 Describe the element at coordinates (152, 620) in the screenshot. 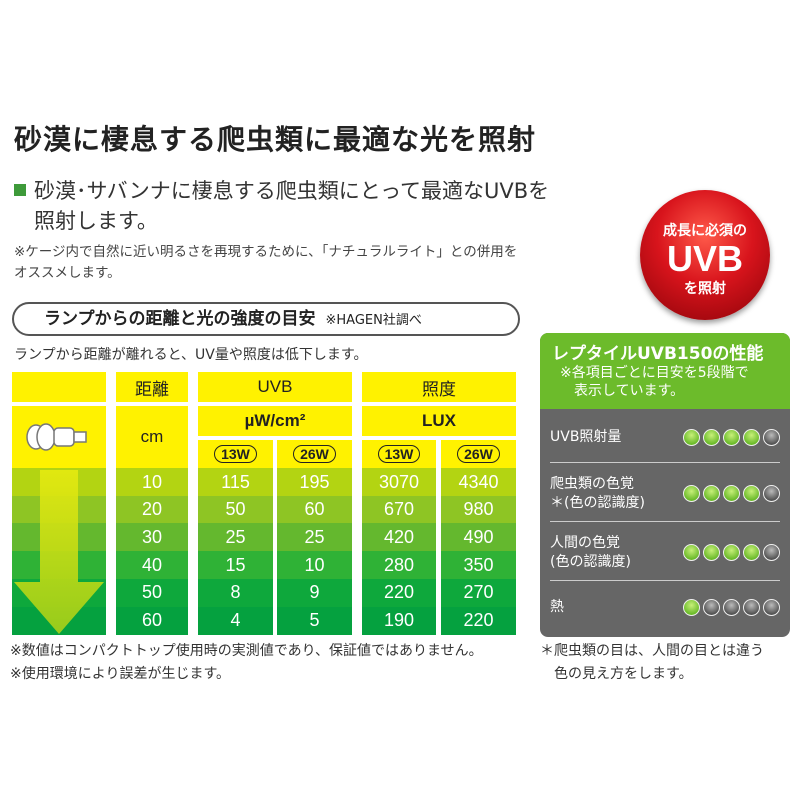

I see `cell-cm: 60` at that location.